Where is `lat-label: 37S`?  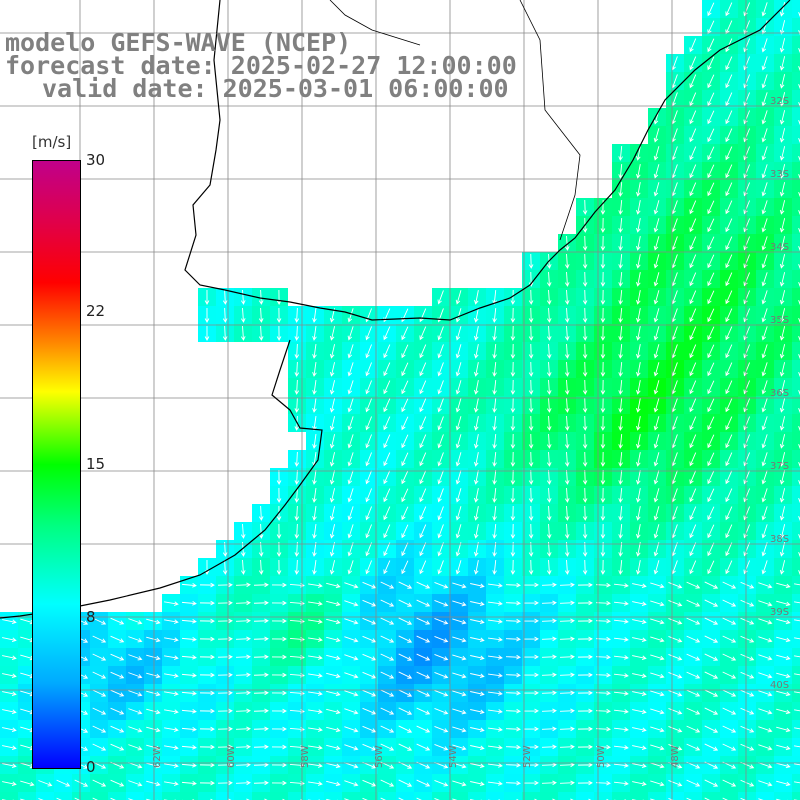 lat-label: 37S is located at coordinates (779, 466).